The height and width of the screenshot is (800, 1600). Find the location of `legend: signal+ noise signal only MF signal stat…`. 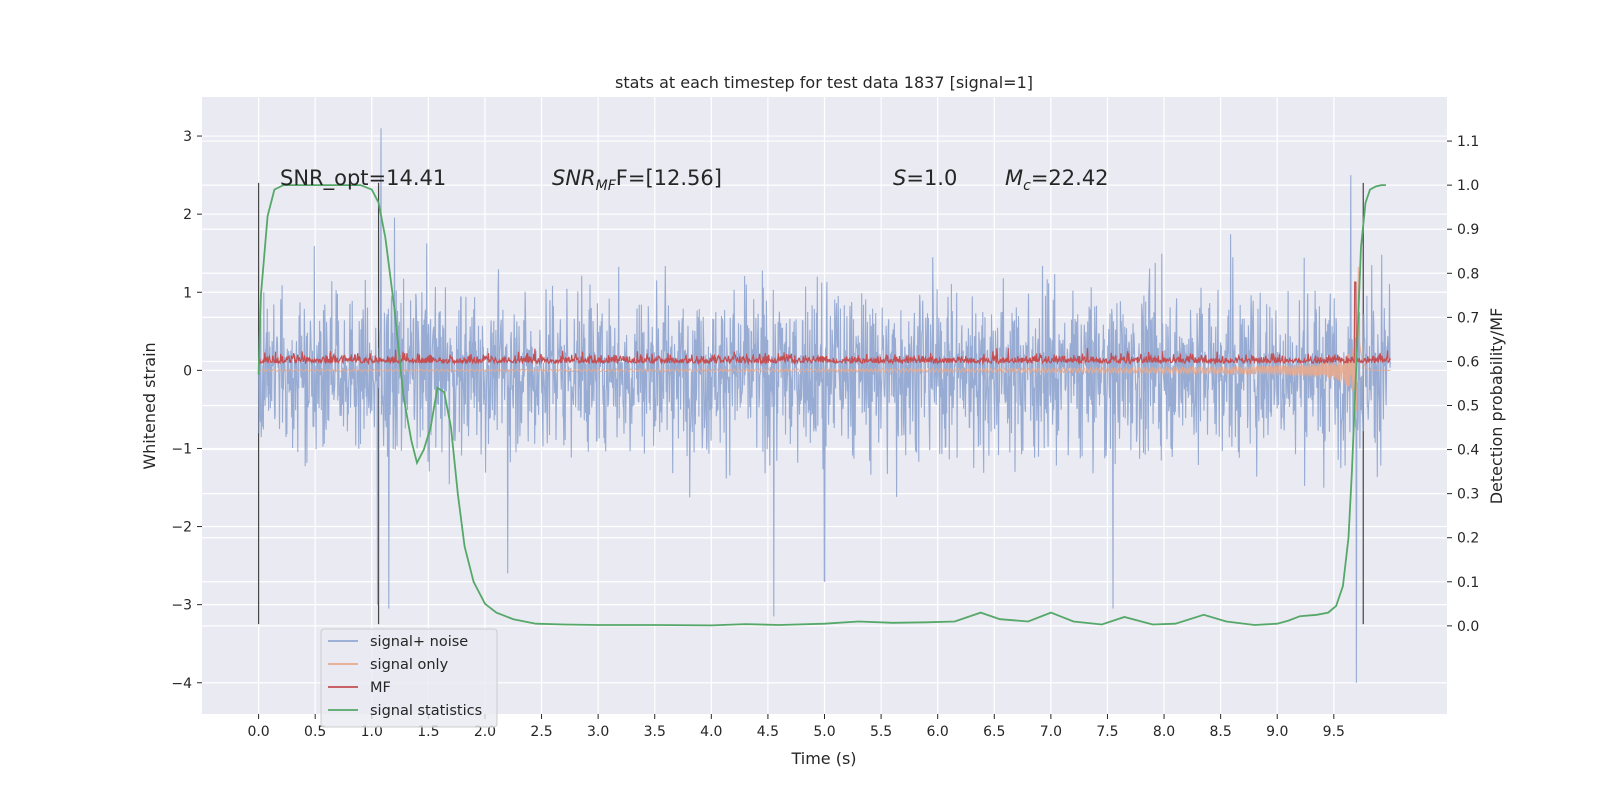

legend: signal+ noise signal only MF signal stat… is located at coordinates (409, 678).